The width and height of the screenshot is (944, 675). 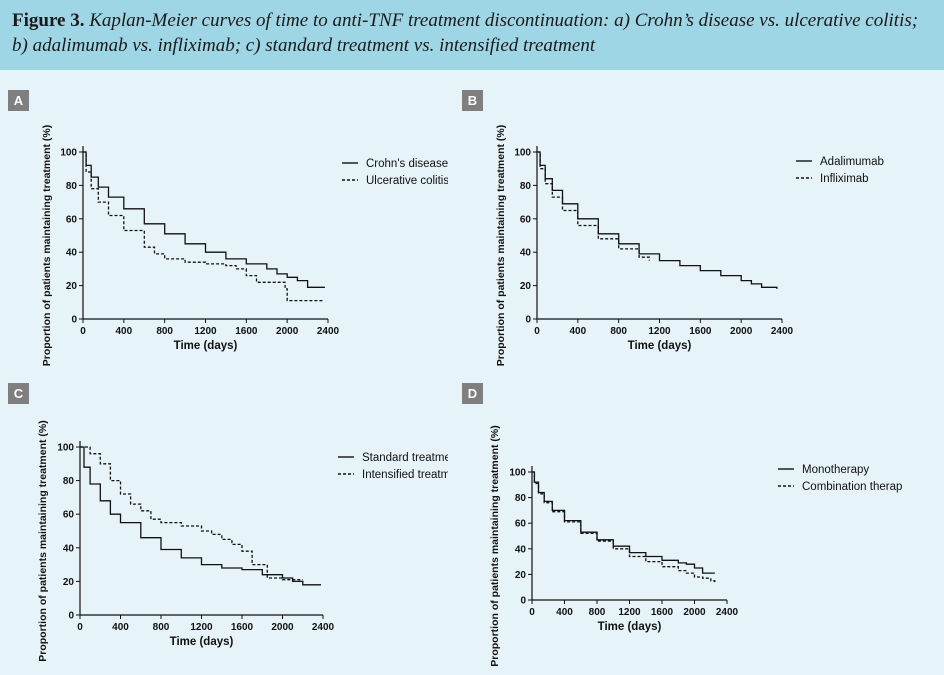 What do you see at coordinates (48, 20) in the screenshot?
I see `figure-label: Figure 3.` at bounding box center [48, 20].